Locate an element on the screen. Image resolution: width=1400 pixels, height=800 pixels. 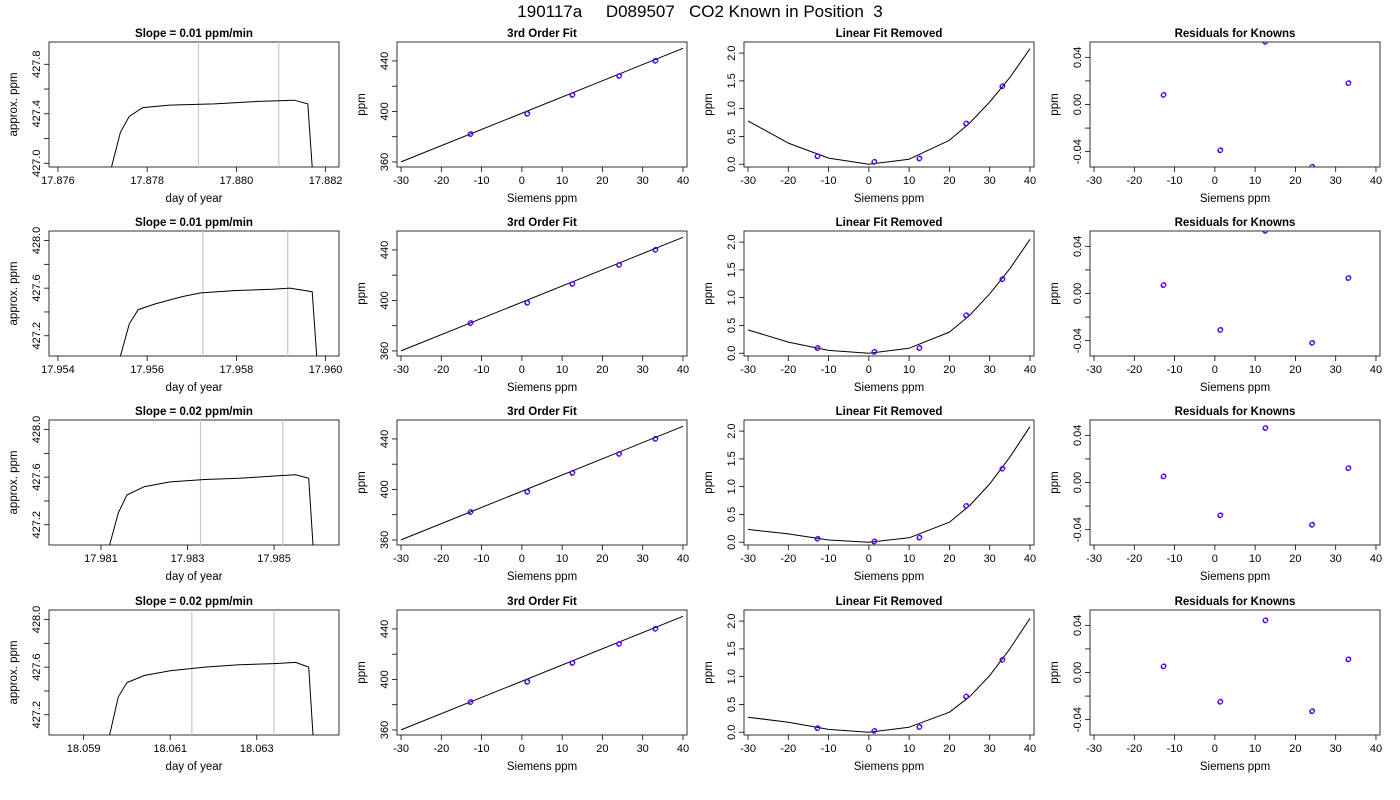
y-tick-label: 1.5 is located at coordinates (732, 648).